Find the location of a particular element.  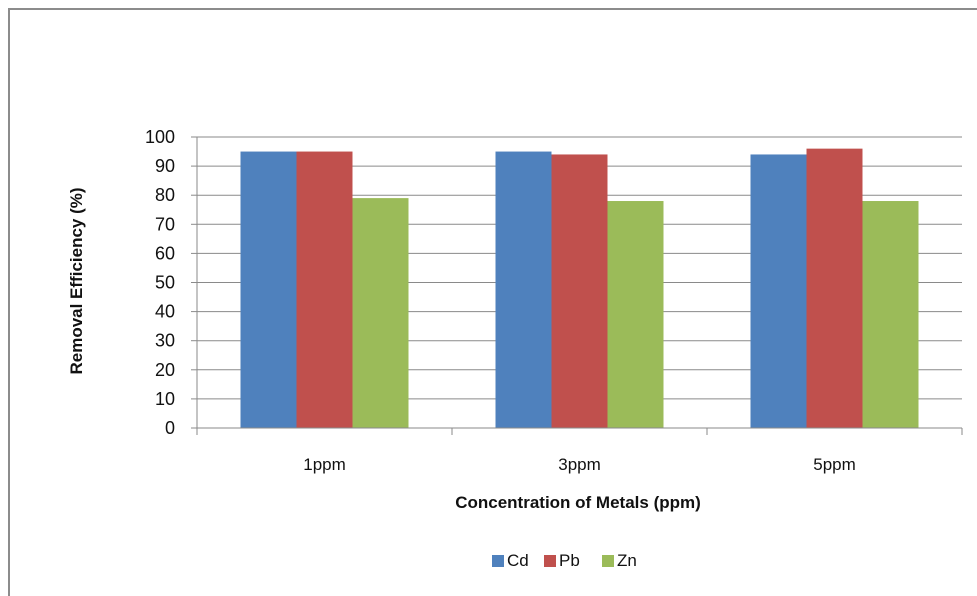

legend-swatch-zn is located at coordinates (608, 561).